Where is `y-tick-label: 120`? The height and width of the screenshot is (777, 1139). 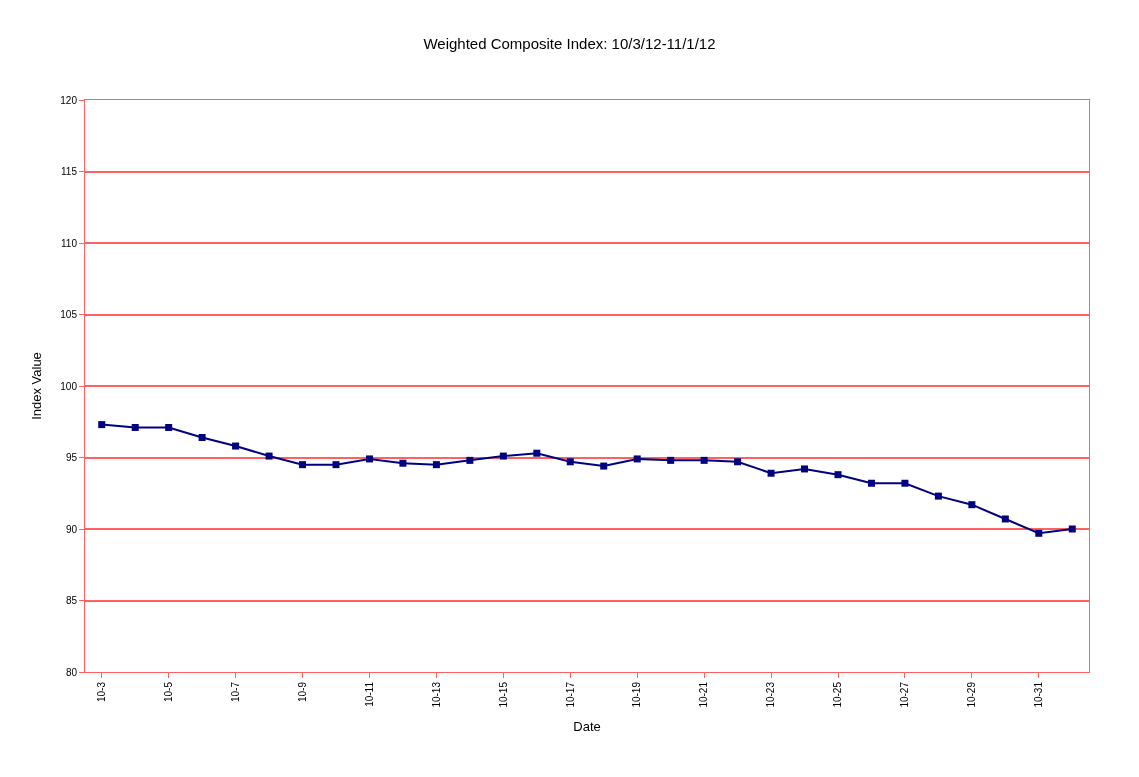 y-tick-label: 120 is located at coordinates (69, 100).